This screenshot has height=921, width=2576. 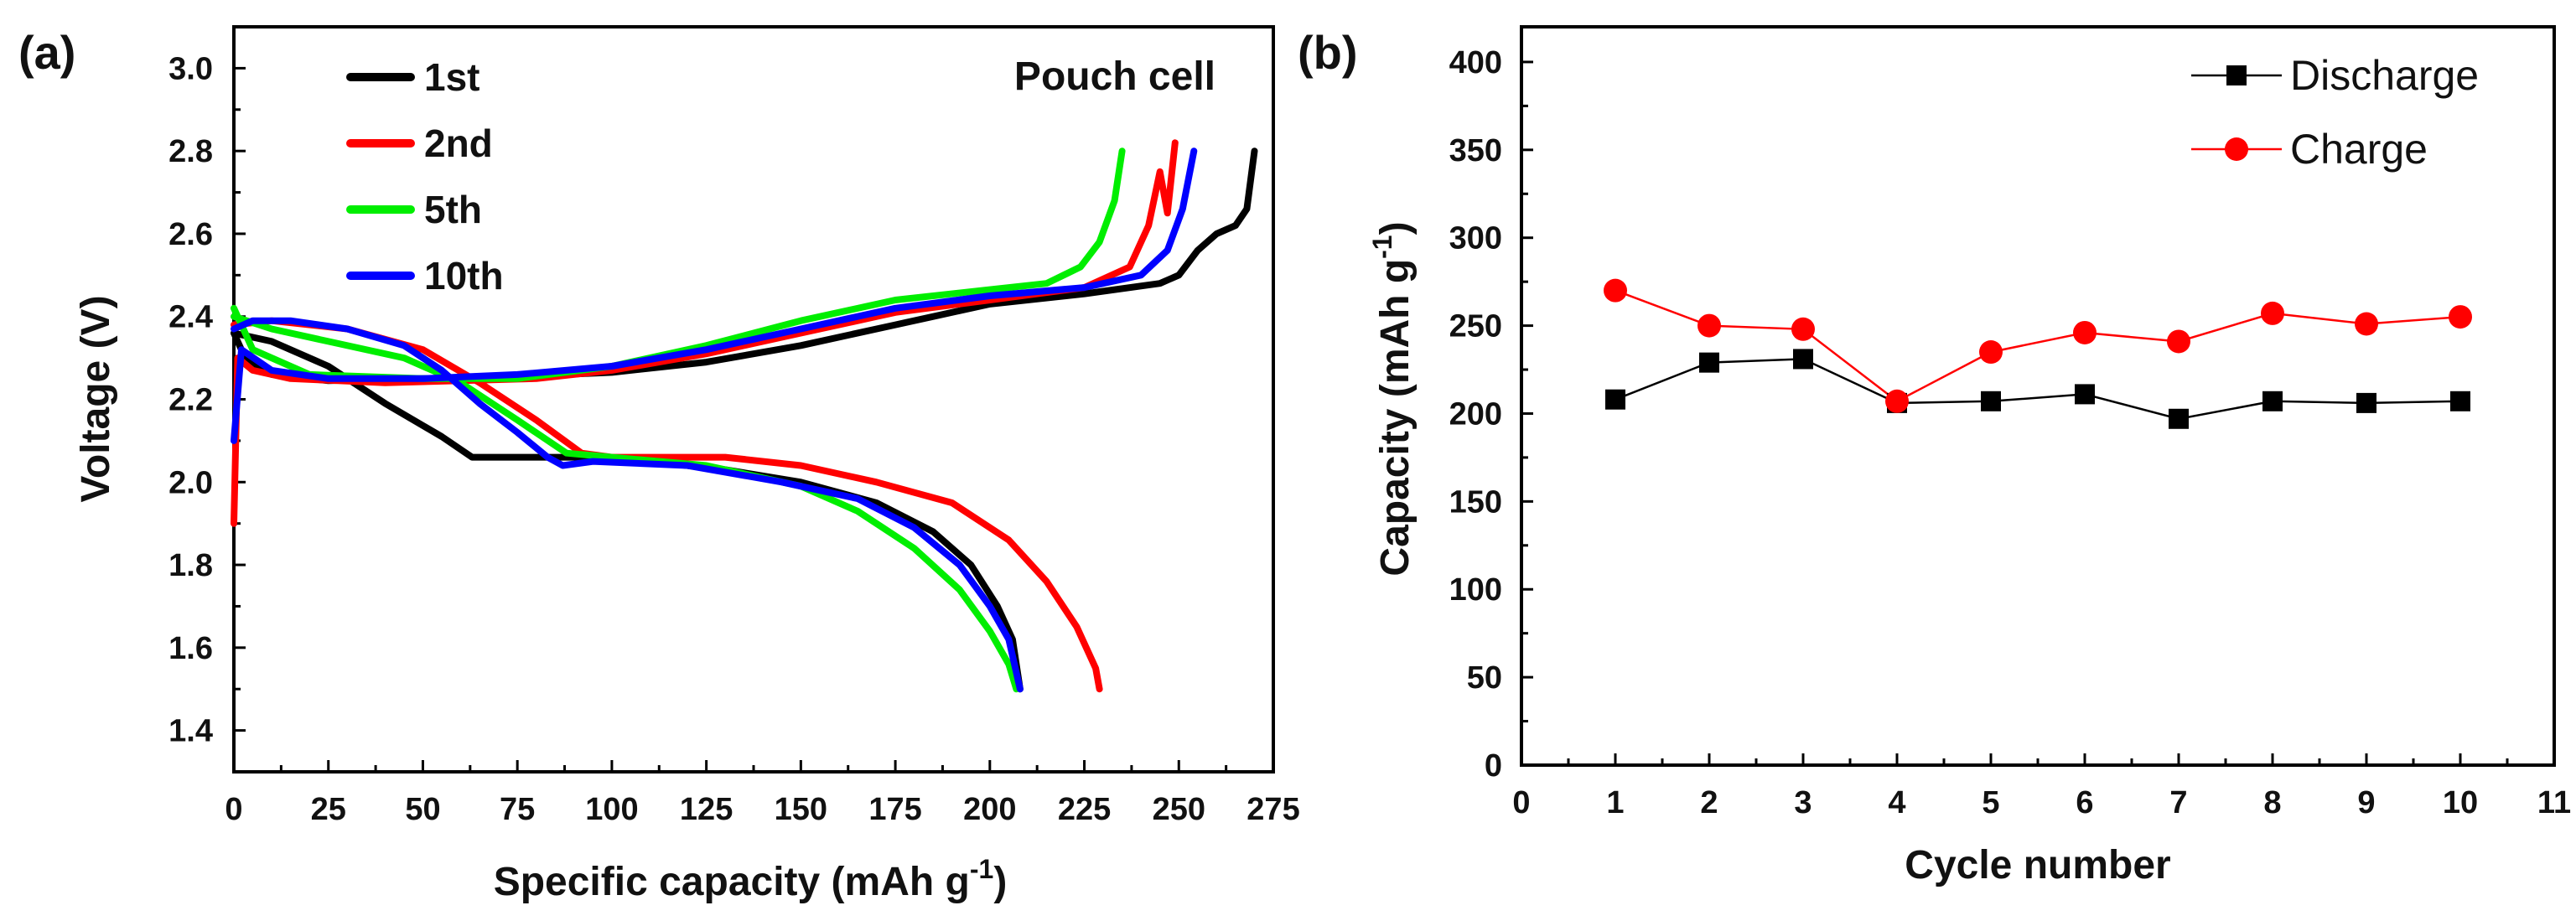 I want to click on panel-a-xtick-label: 100, so click(x=611, y=810).